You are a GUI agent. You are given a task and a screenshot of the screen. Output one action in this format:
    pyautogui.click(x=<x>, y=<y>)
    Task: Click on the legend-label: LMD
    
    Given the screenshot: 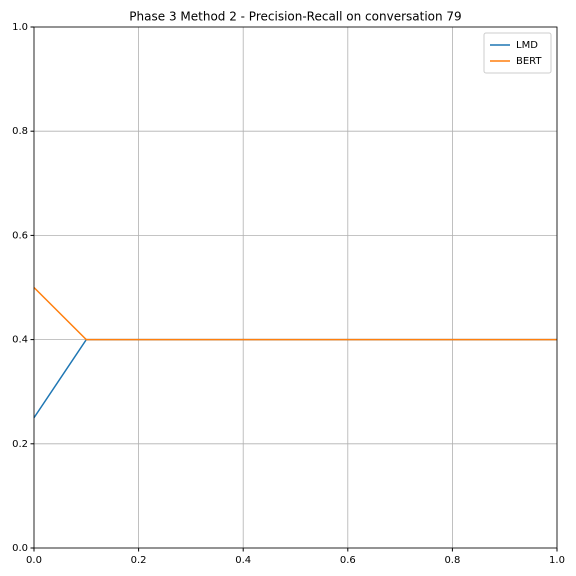 What is the action you would take?
    pyautogui.click(x=527, y=45)
    